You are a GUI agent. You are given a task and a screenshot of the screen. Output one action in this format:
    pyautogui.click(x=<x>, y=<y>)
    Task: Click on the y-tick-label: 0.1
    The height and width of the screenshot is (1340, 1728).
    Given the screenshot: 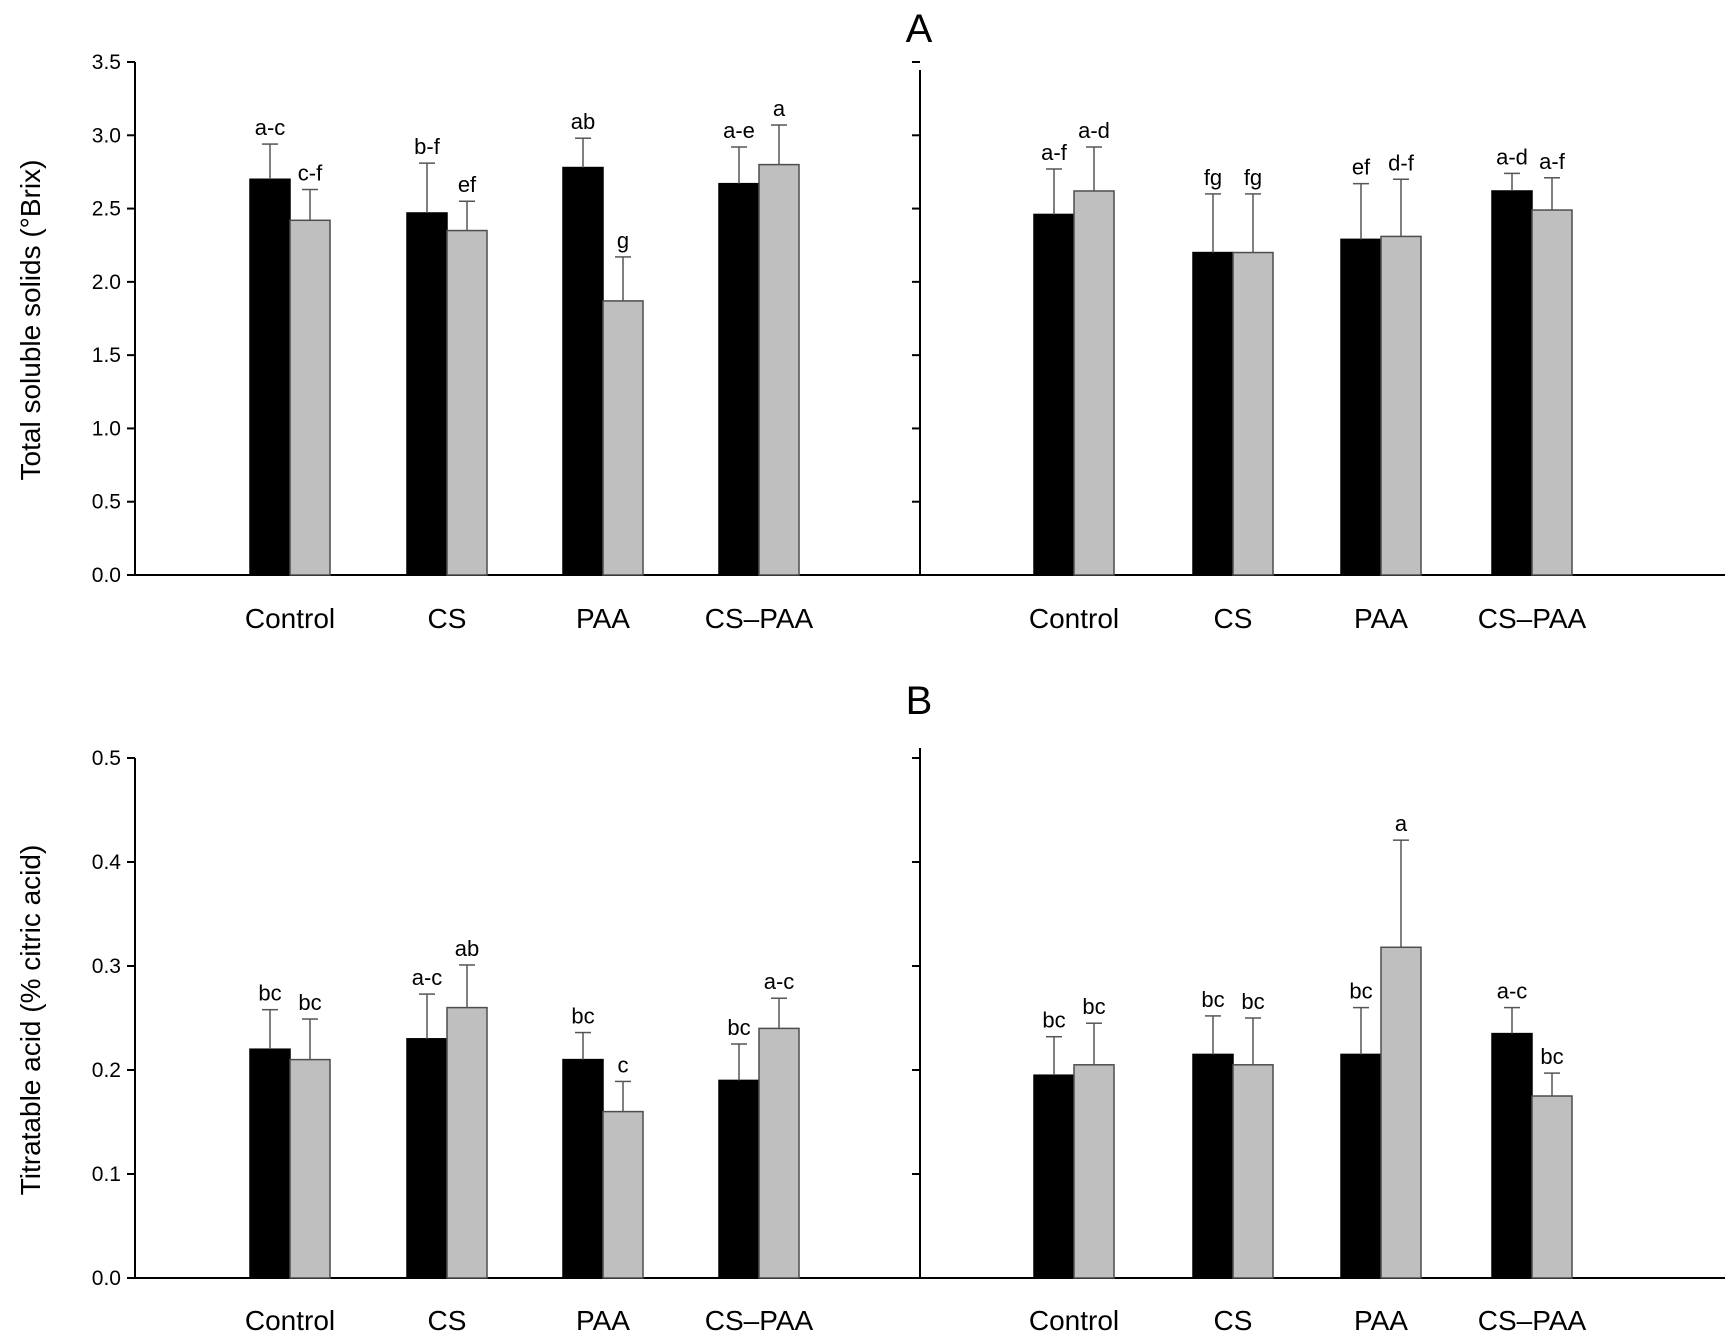 What is the action you would take?
    pyautogui.click(x=106, y=1174)
    